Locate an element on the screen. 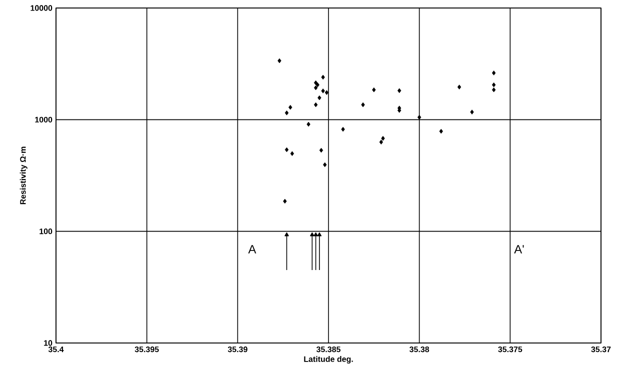 The width and height of the screenshot is (622, 383). y-tick-label: 1000 is located at coordinates (43, 119).